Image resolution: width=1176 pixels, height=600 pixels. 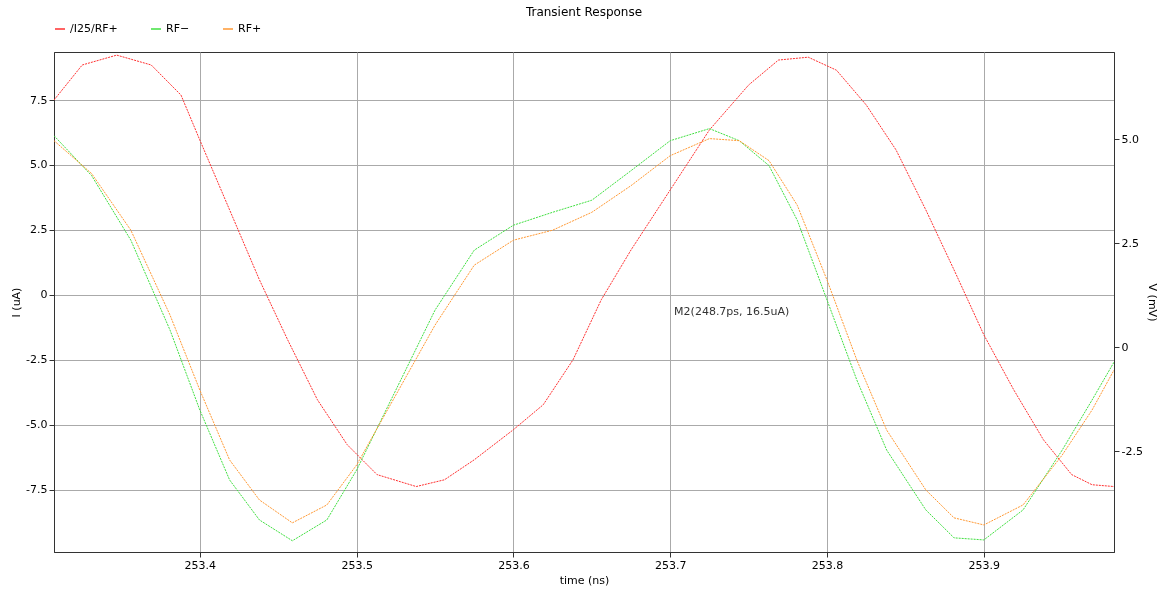 I want to click on y-tick-label: -2.5, so click(x=37, y=360).